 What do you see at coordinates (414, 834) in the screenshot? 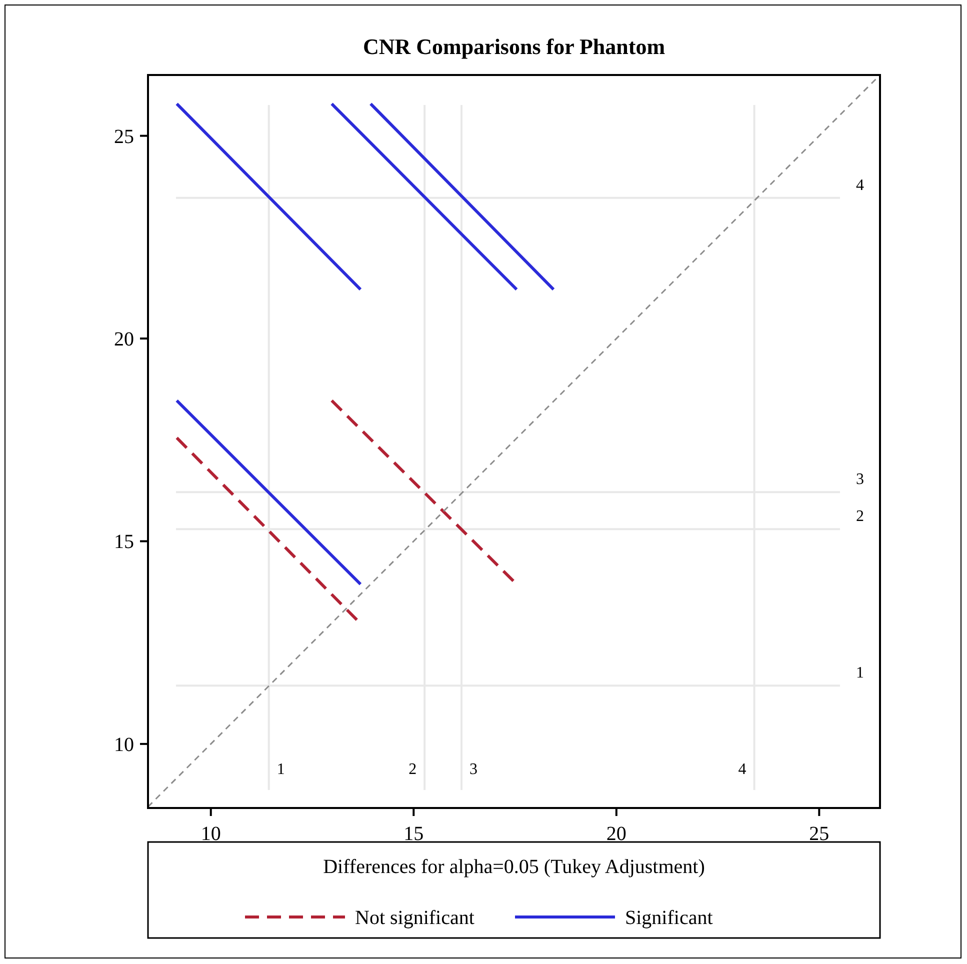
I see `x-tick-label: 15` at bounding box center [414, 834].